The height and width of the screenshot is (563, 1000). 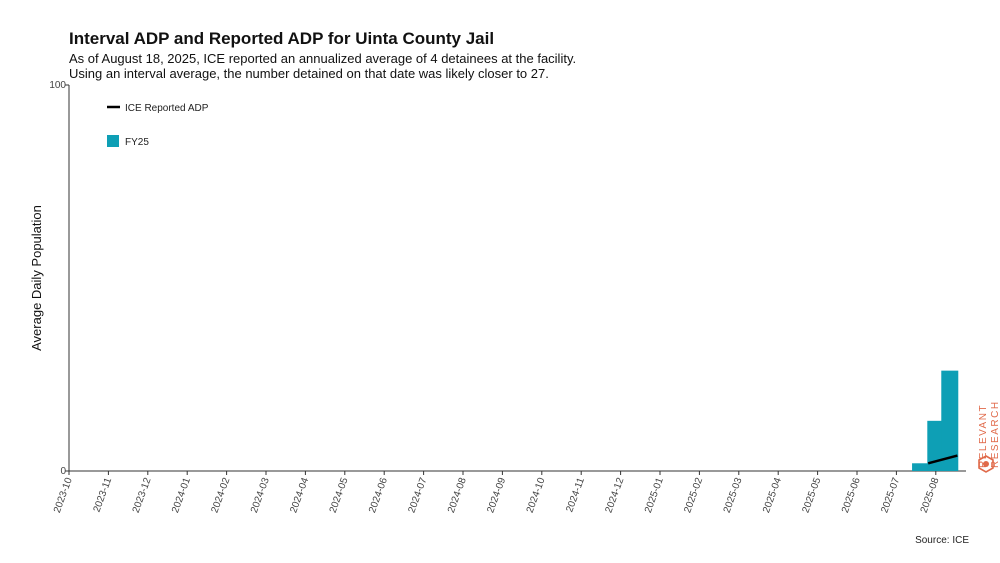 I want to click on x-tick-label: 2025-03, so click(x=733, y=495).